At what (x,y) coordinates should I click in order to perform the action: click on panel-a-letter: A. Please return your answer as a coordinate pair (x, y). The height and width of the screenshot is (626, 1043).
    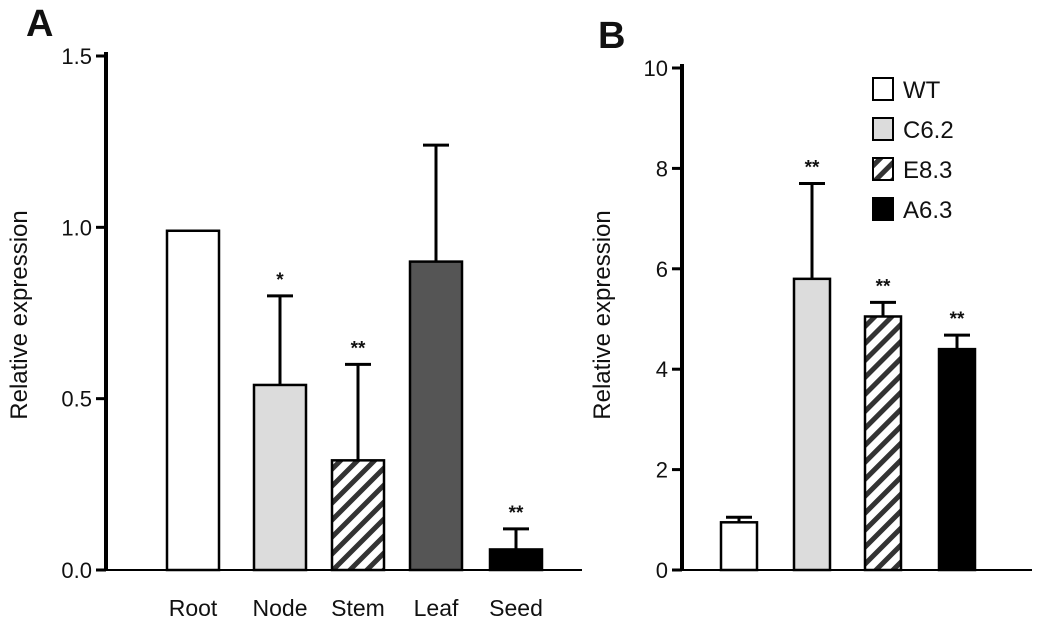
    Looking at the image, I should click on (39, 24).